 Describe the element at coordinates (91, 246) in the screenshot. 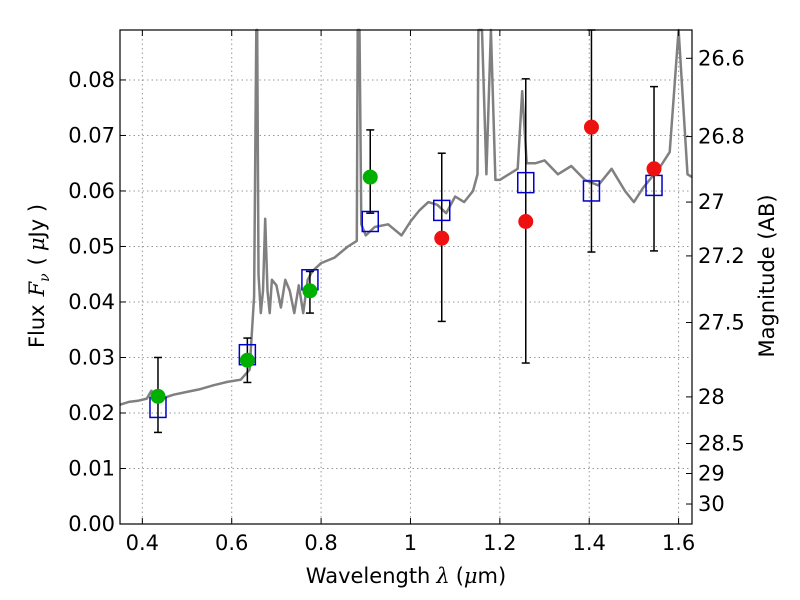

I see `y-tick-label: 0.05` at that location.